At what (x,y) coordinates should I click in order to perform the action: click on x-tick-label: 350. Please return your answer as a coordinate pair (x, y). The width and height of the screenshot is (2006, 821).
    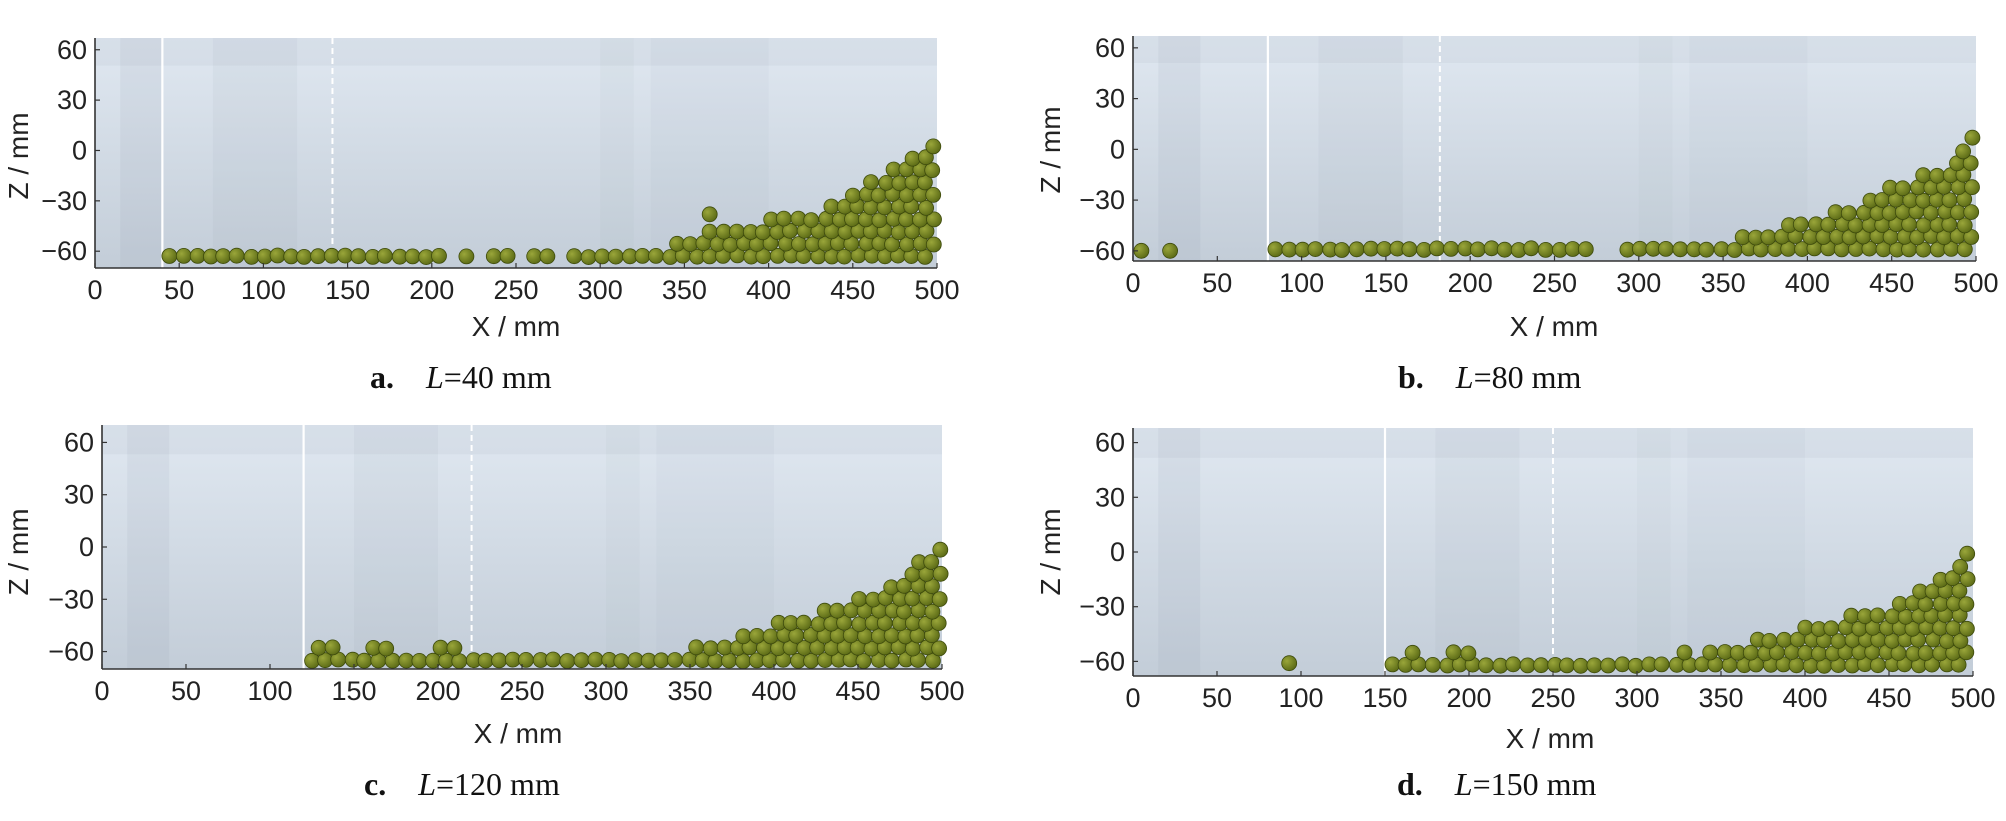
    Looking at the image, I should click on (689, 691).